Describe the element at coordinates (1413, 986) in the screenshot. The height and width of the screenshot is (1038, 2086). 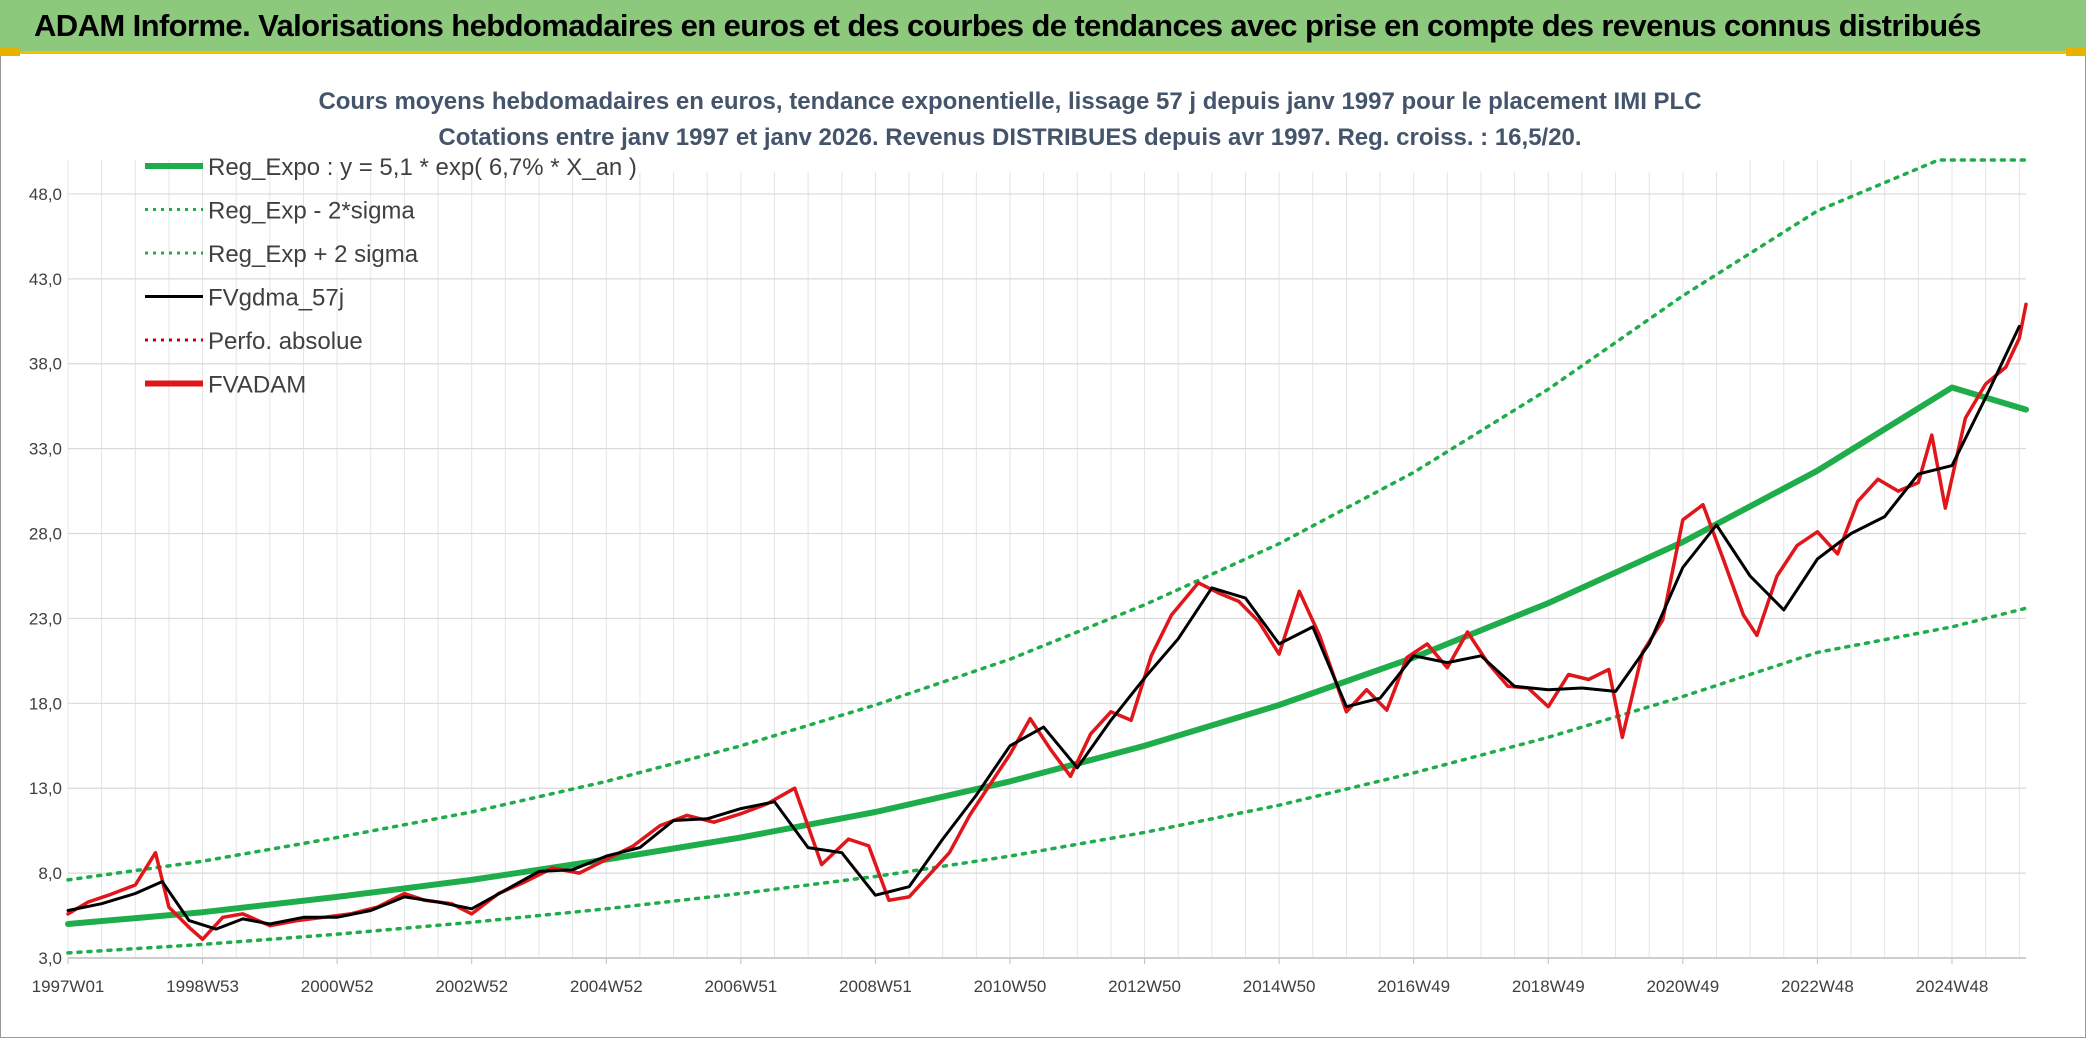
I see `x-tick-label: 2016W49` at that location.